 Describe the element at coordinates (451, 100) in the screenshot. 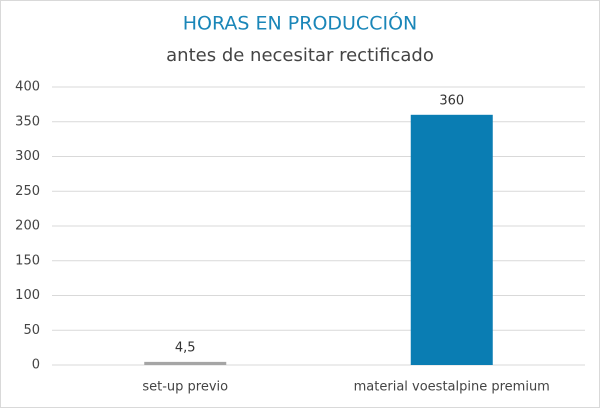

I see `value-label: 360` at that location.